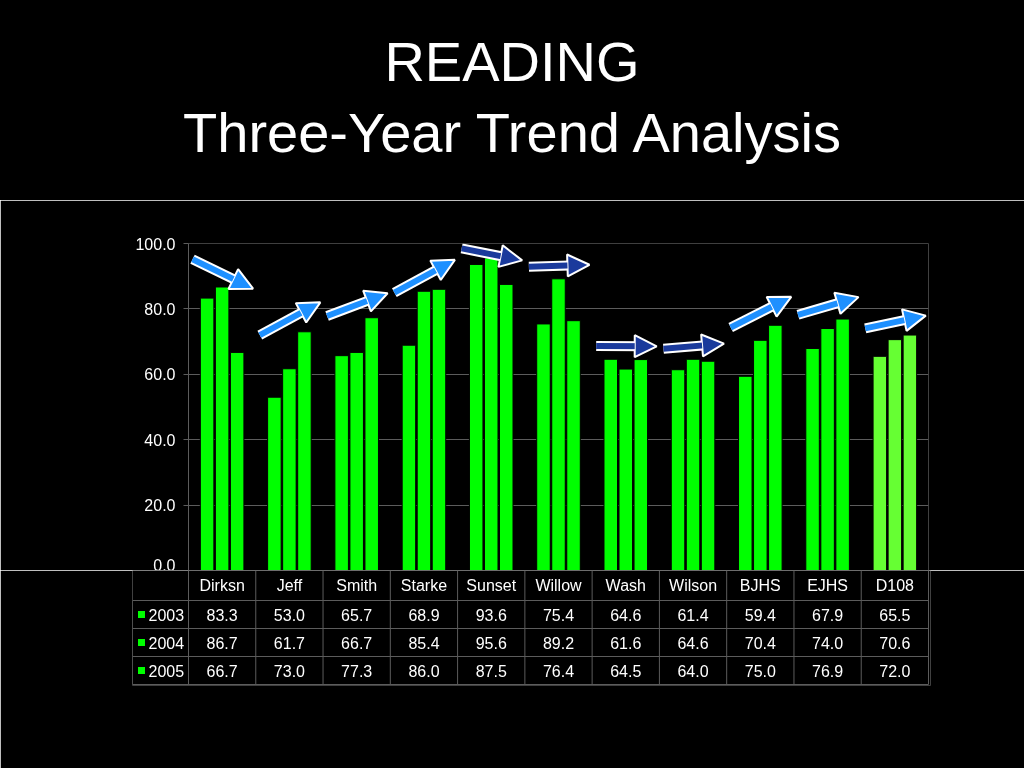  I want to click on data-label: 75.0, so click(760, 671).